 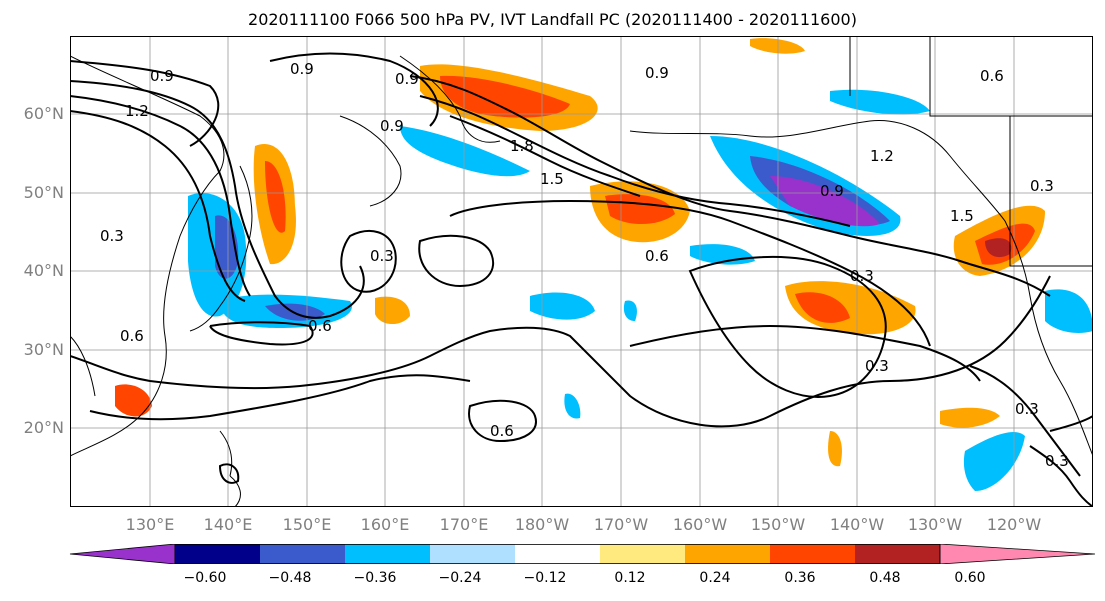 I want to click on lon-label-130e: 130°E, so click(x=150, y=524).